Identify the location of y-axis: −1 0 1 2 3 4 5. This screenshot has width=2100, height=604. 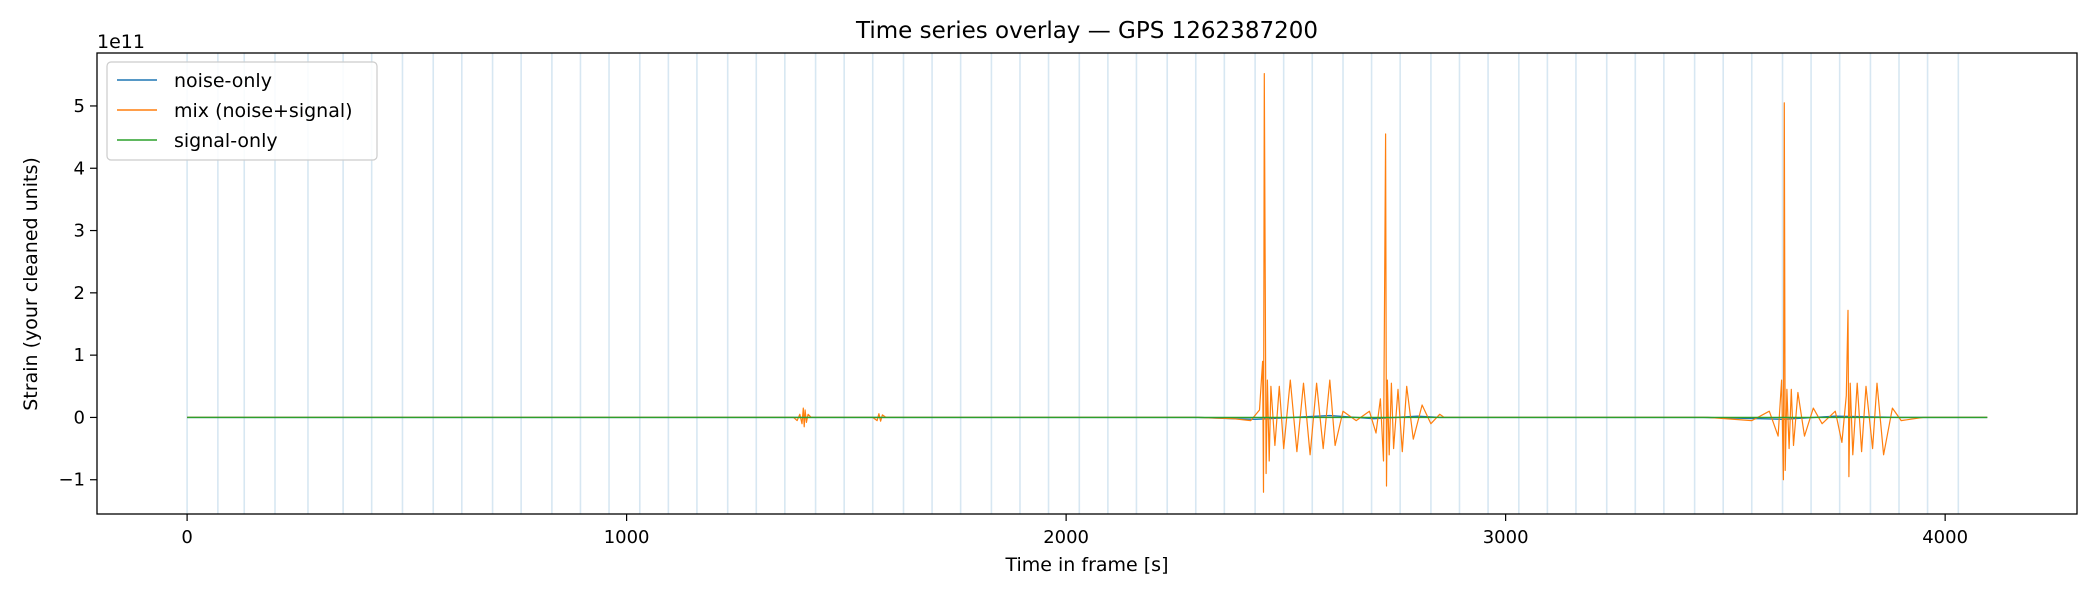
(77, 293).